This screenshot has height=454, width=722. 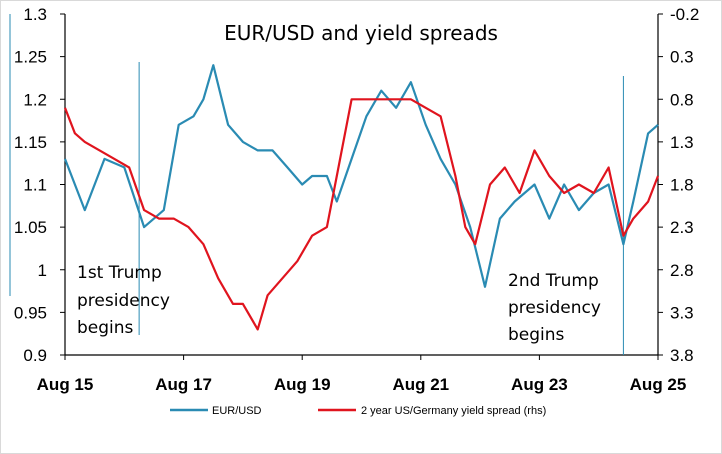 I want to click on right-tick-label: 3.8, so click(x=682, y=355).